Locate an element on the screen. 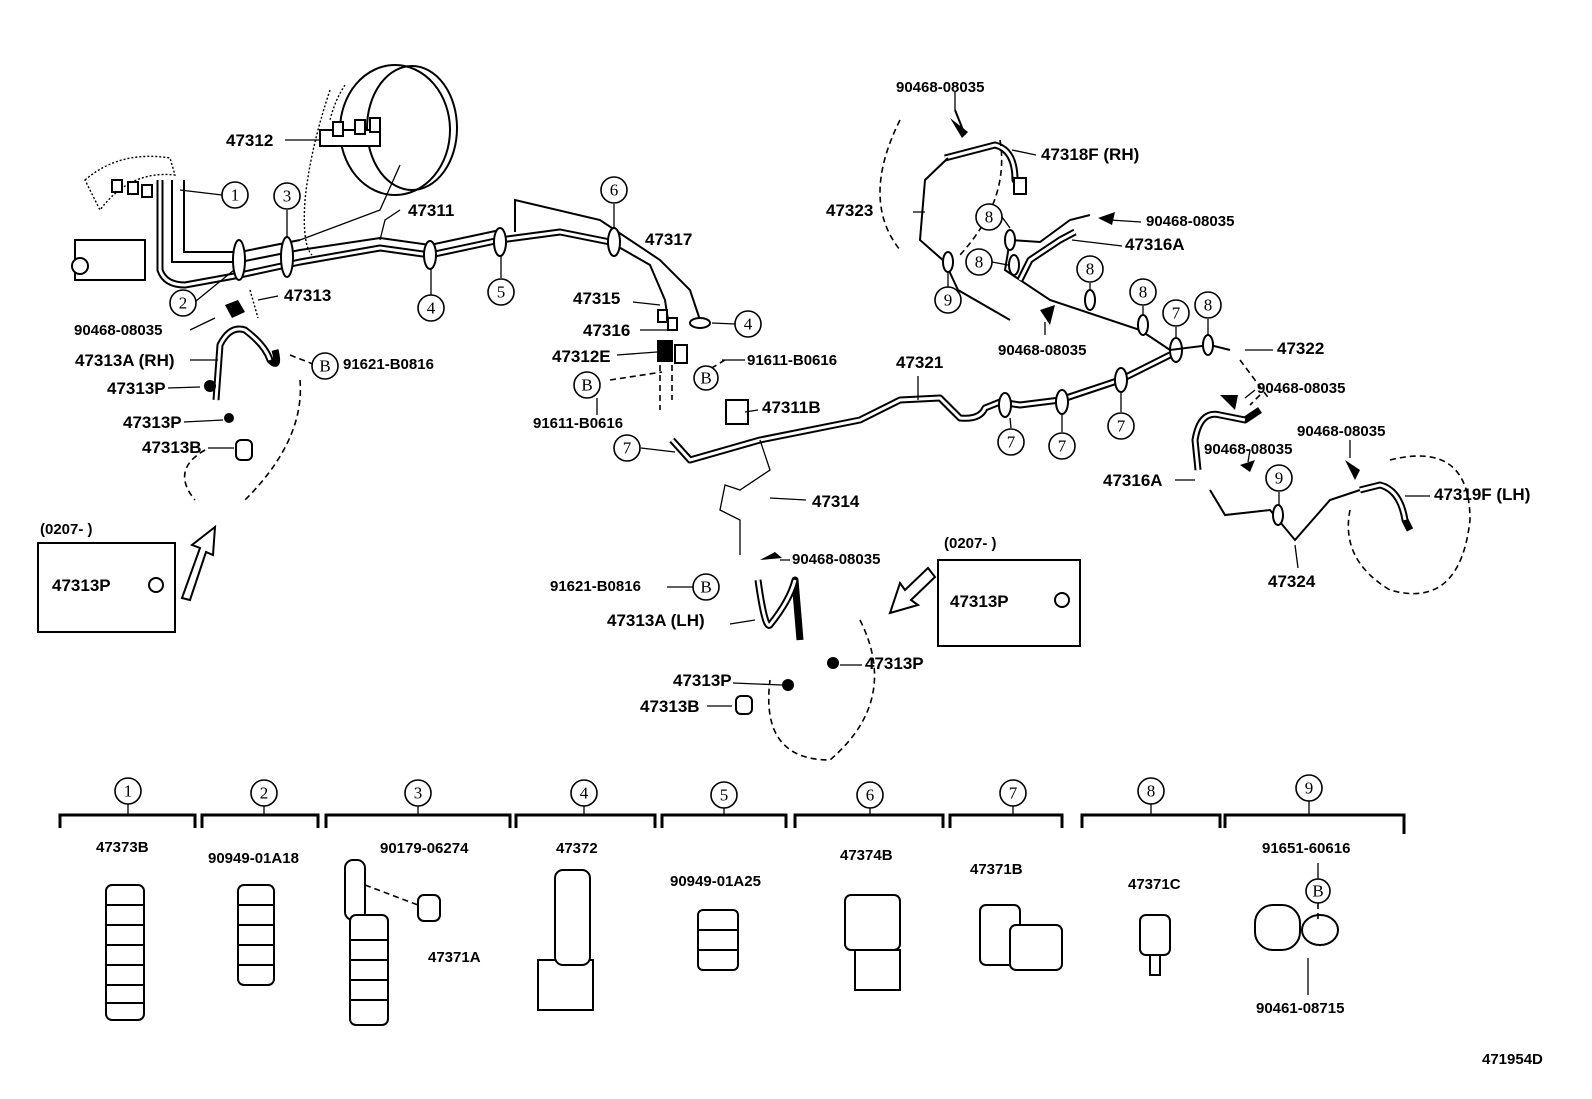  inset-date-range: (0207- ) is located at coordinates (66, 529).